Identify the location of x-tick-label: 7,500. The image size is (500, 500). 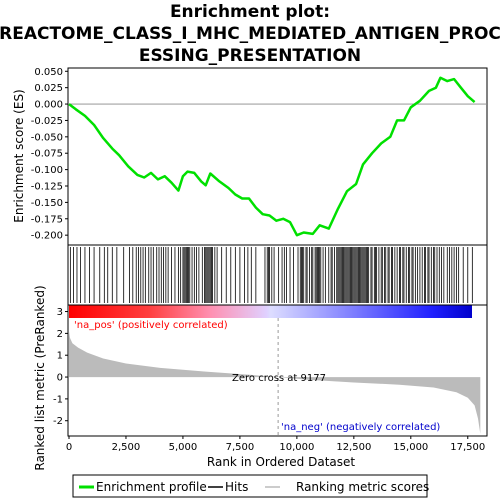
(240, 447).